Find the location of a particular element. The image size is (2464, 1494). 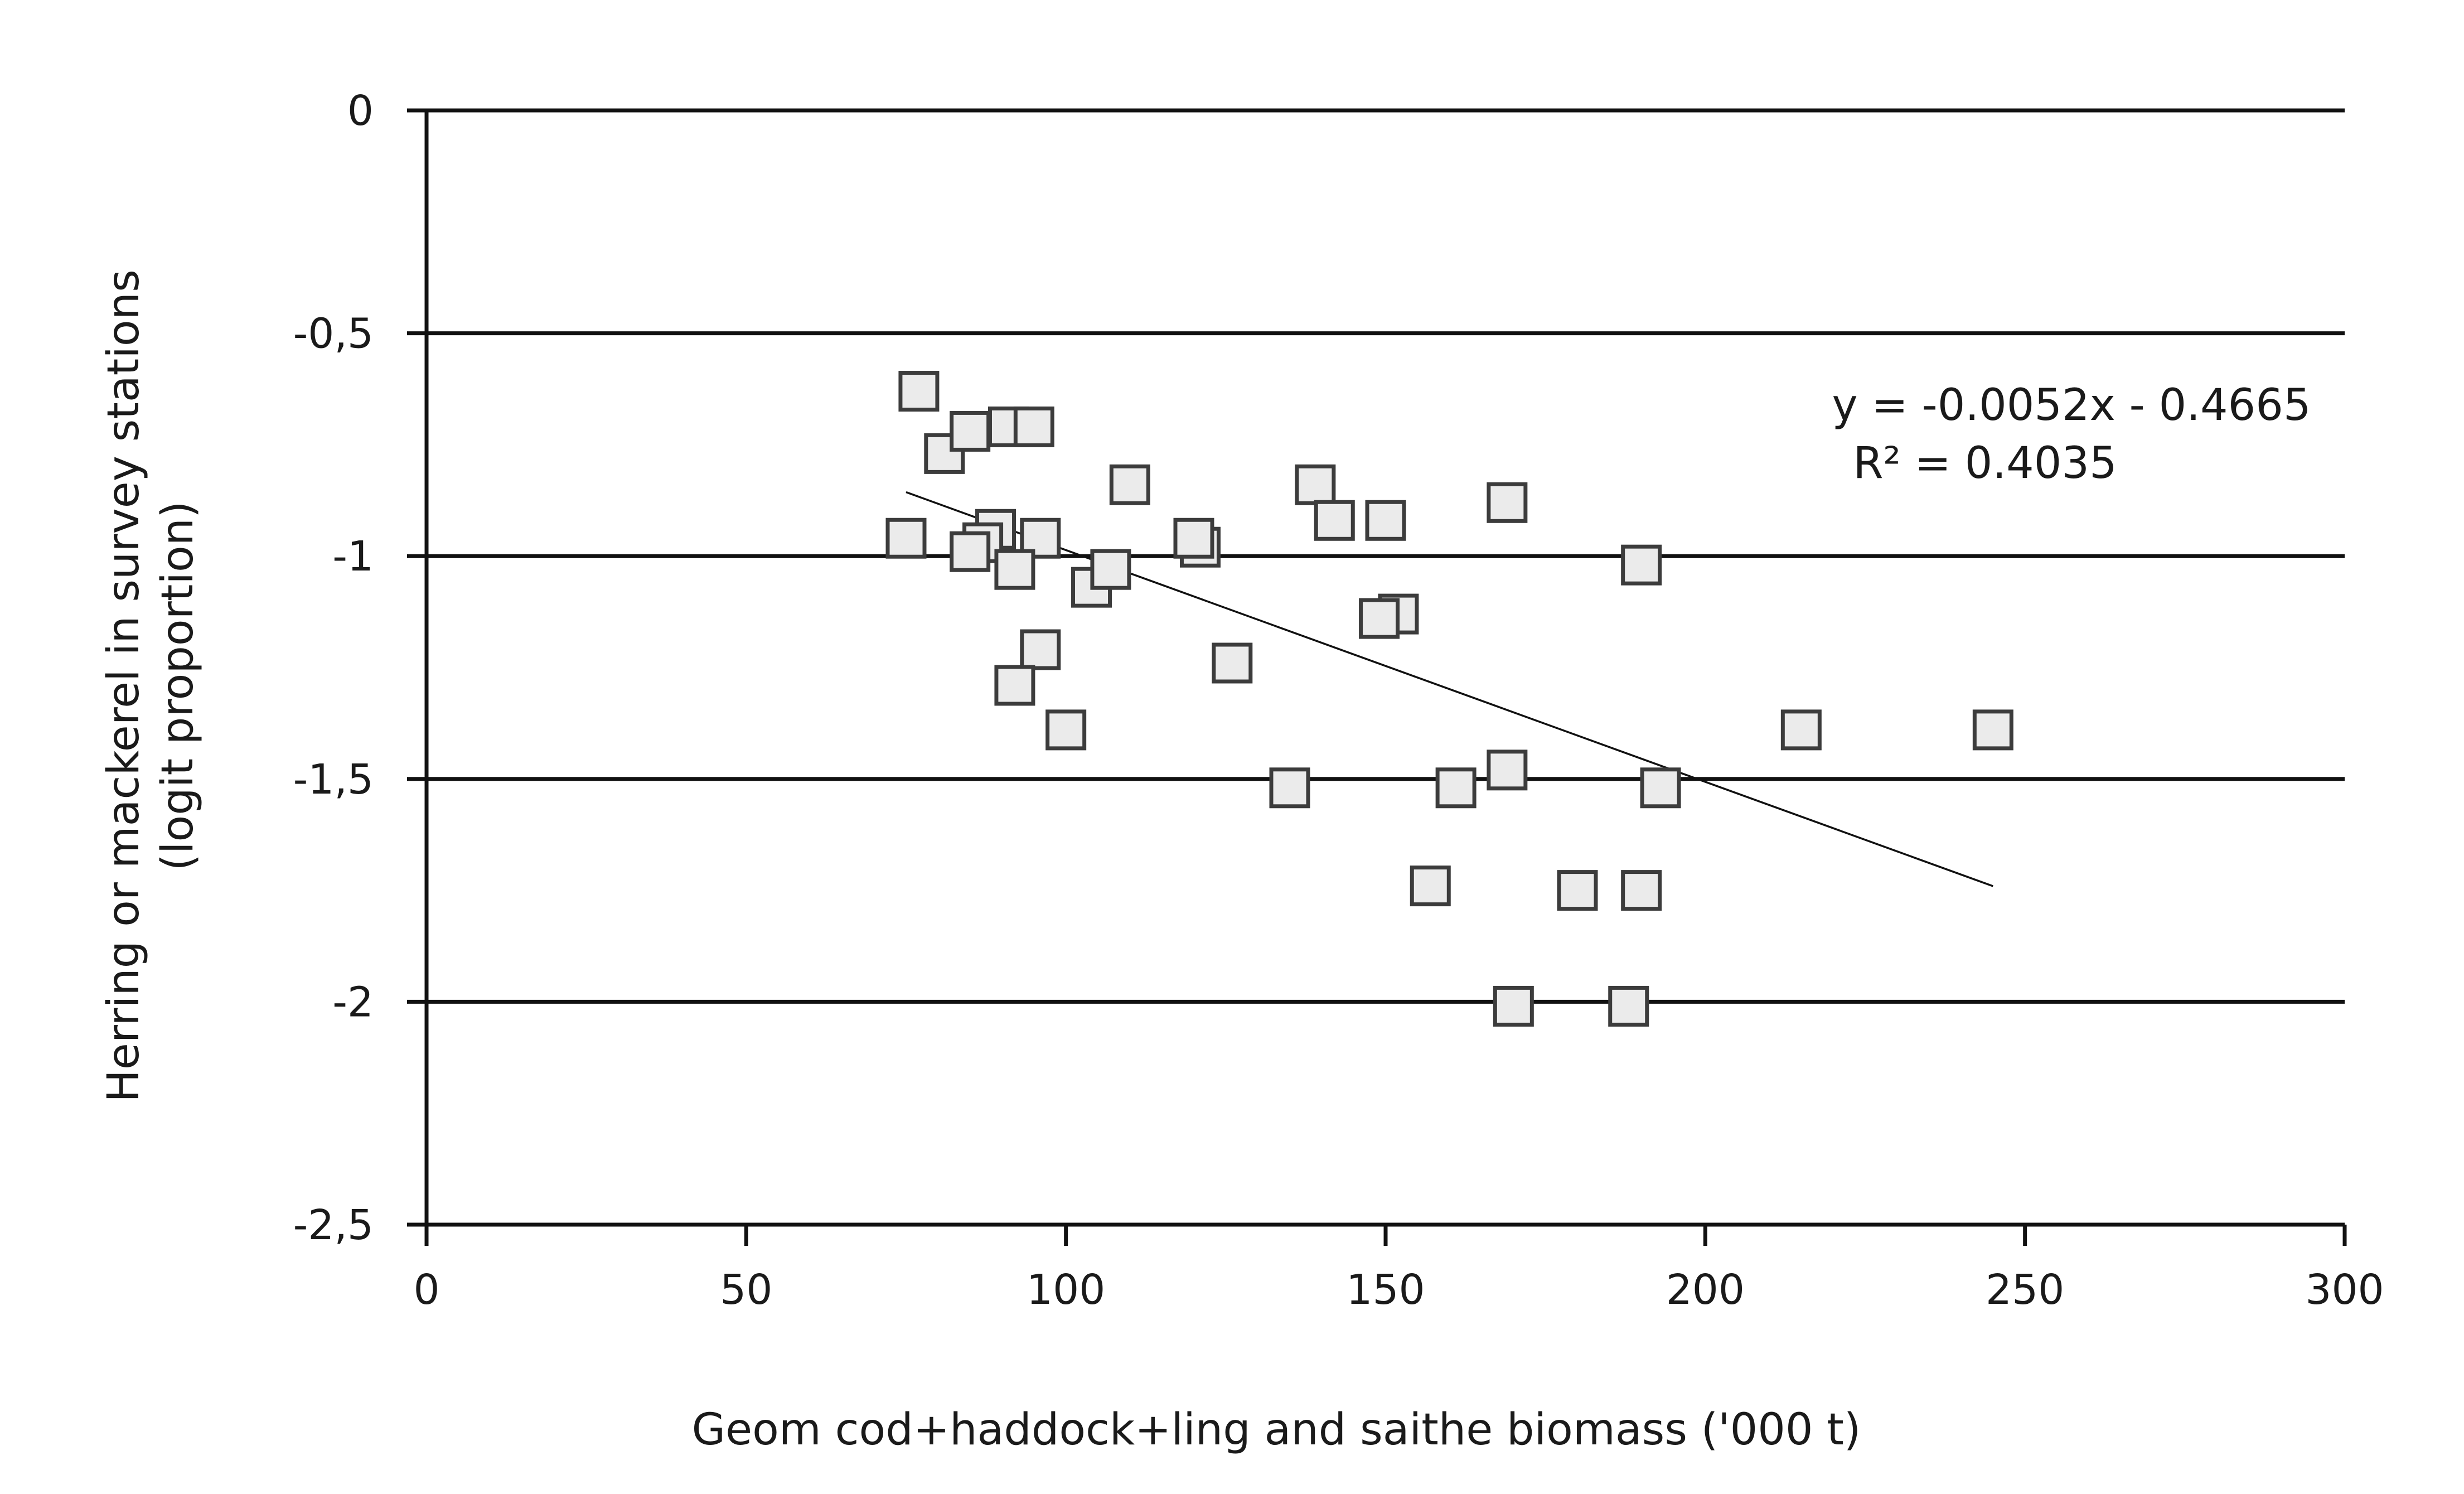

x-tick-label: 250 is located at coordinates (2025, 1290).